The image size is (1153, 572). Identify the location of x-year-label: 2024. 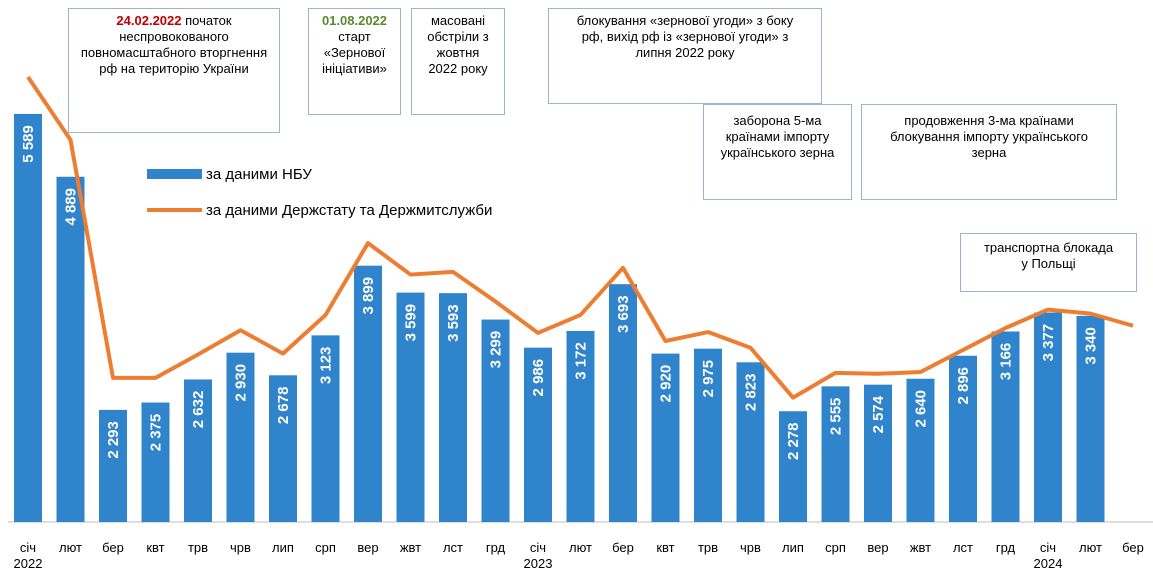
(1048, 563).